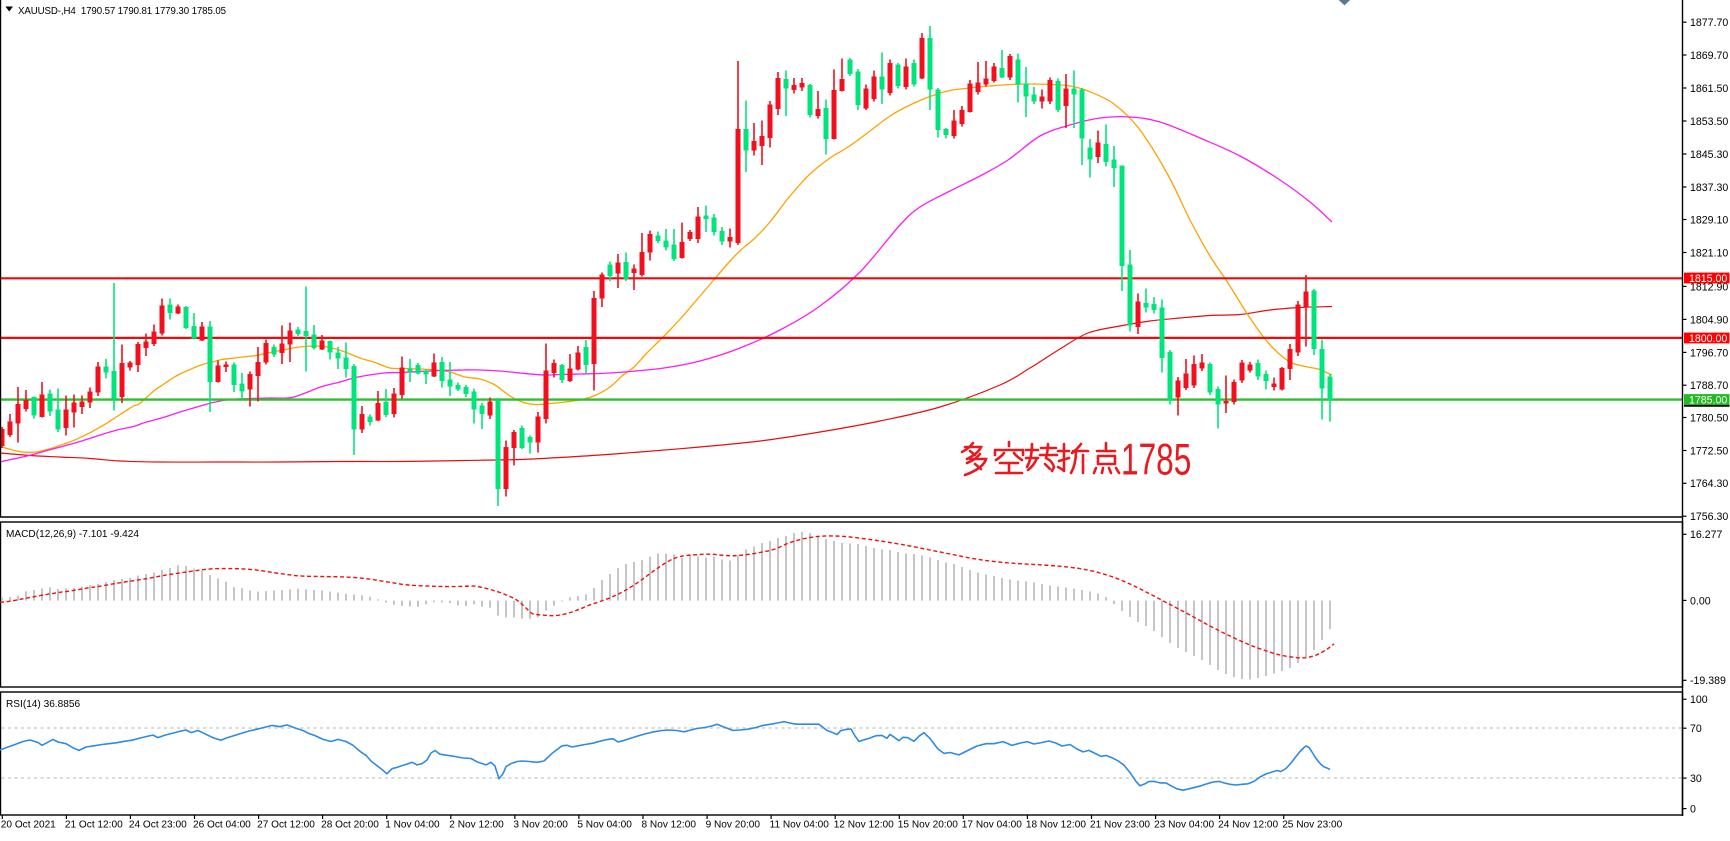 This screenshot has height=841, width=1730. What do you see at coordinates (1709, 155) in the screenshot?
I see `svg-text: 1845.30` at bounding box center [1709, 155].